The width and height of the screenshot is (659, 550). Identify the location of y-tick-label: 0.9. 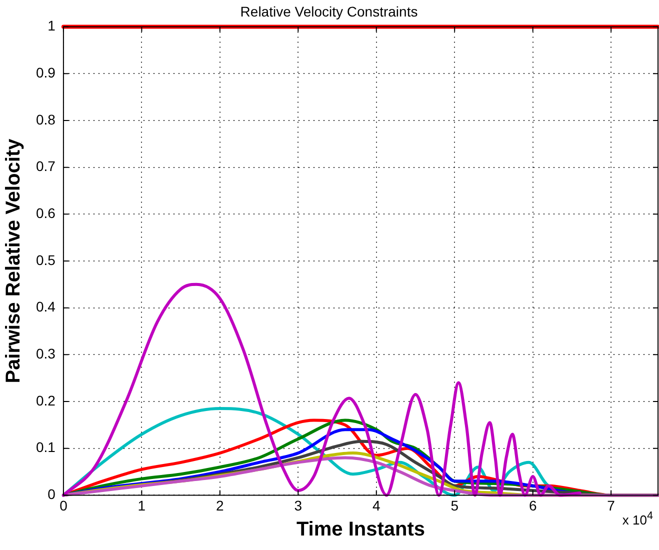
(46, 72).